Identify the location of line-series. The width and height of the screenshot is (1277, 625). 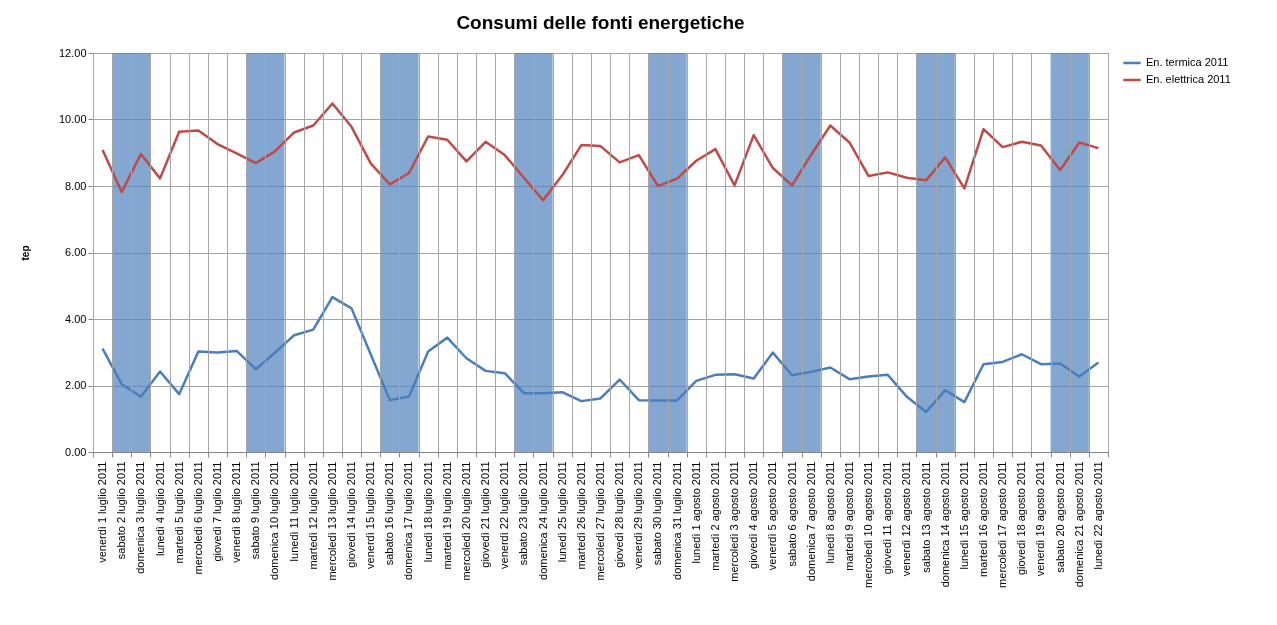
(600, 152).